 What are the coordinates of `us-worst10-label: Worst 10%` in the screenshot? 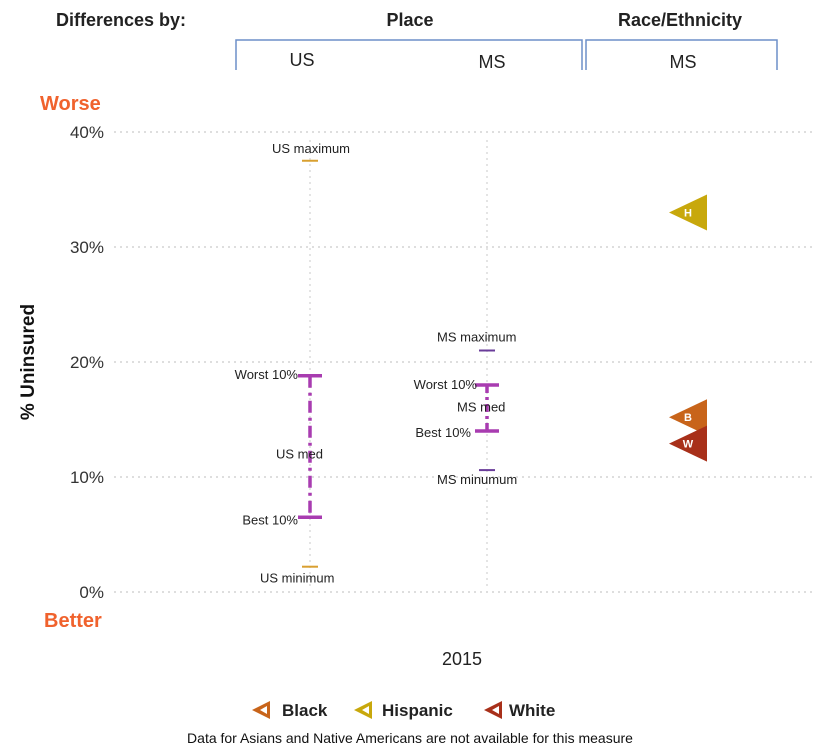 It's located at (267, 374).